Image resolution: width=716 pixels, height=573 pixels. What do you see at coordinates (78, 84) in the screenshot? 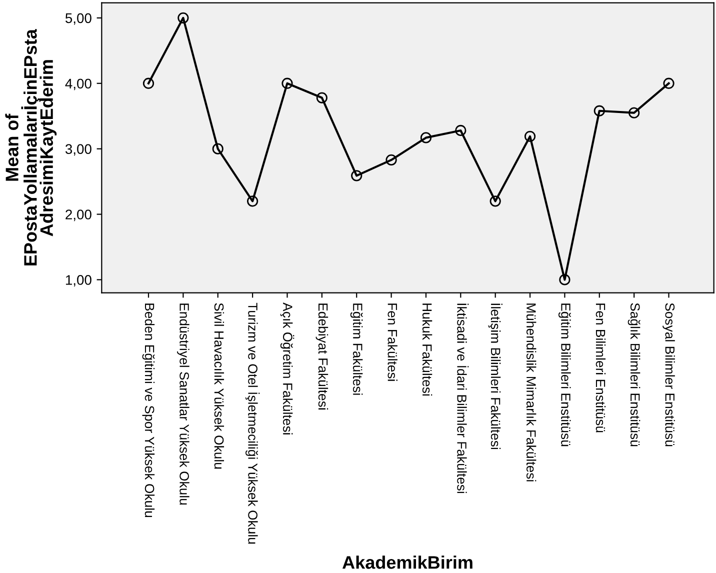
I see `y-tick-label: 4,00` at bounding box center [78, 84].